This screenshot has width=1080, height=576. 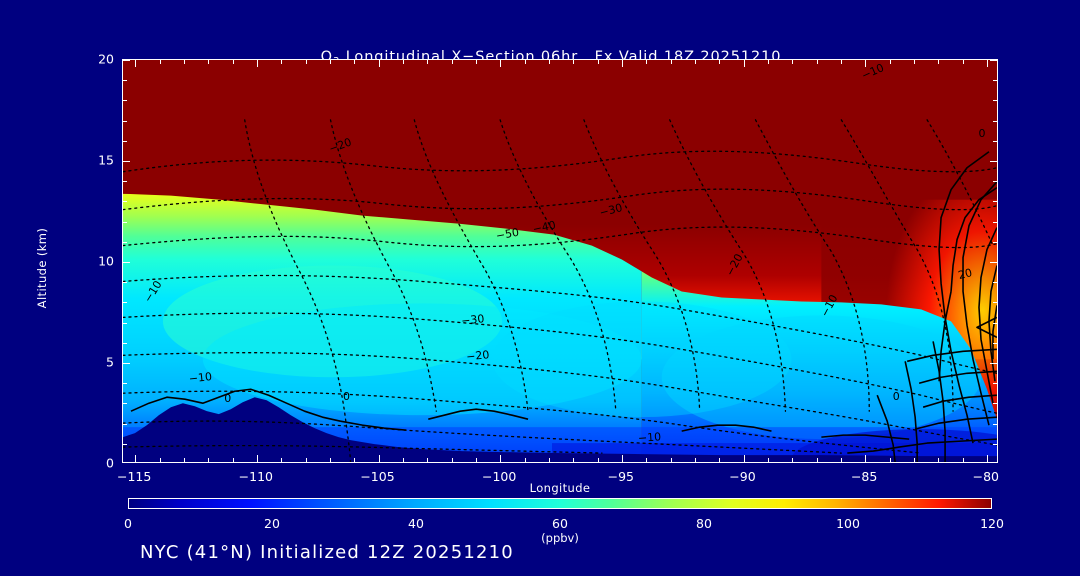 What do you see at coordinates (106, 261) in the screenshot?
I see `y-tick-label: 10` at bounding box center [106, 261].